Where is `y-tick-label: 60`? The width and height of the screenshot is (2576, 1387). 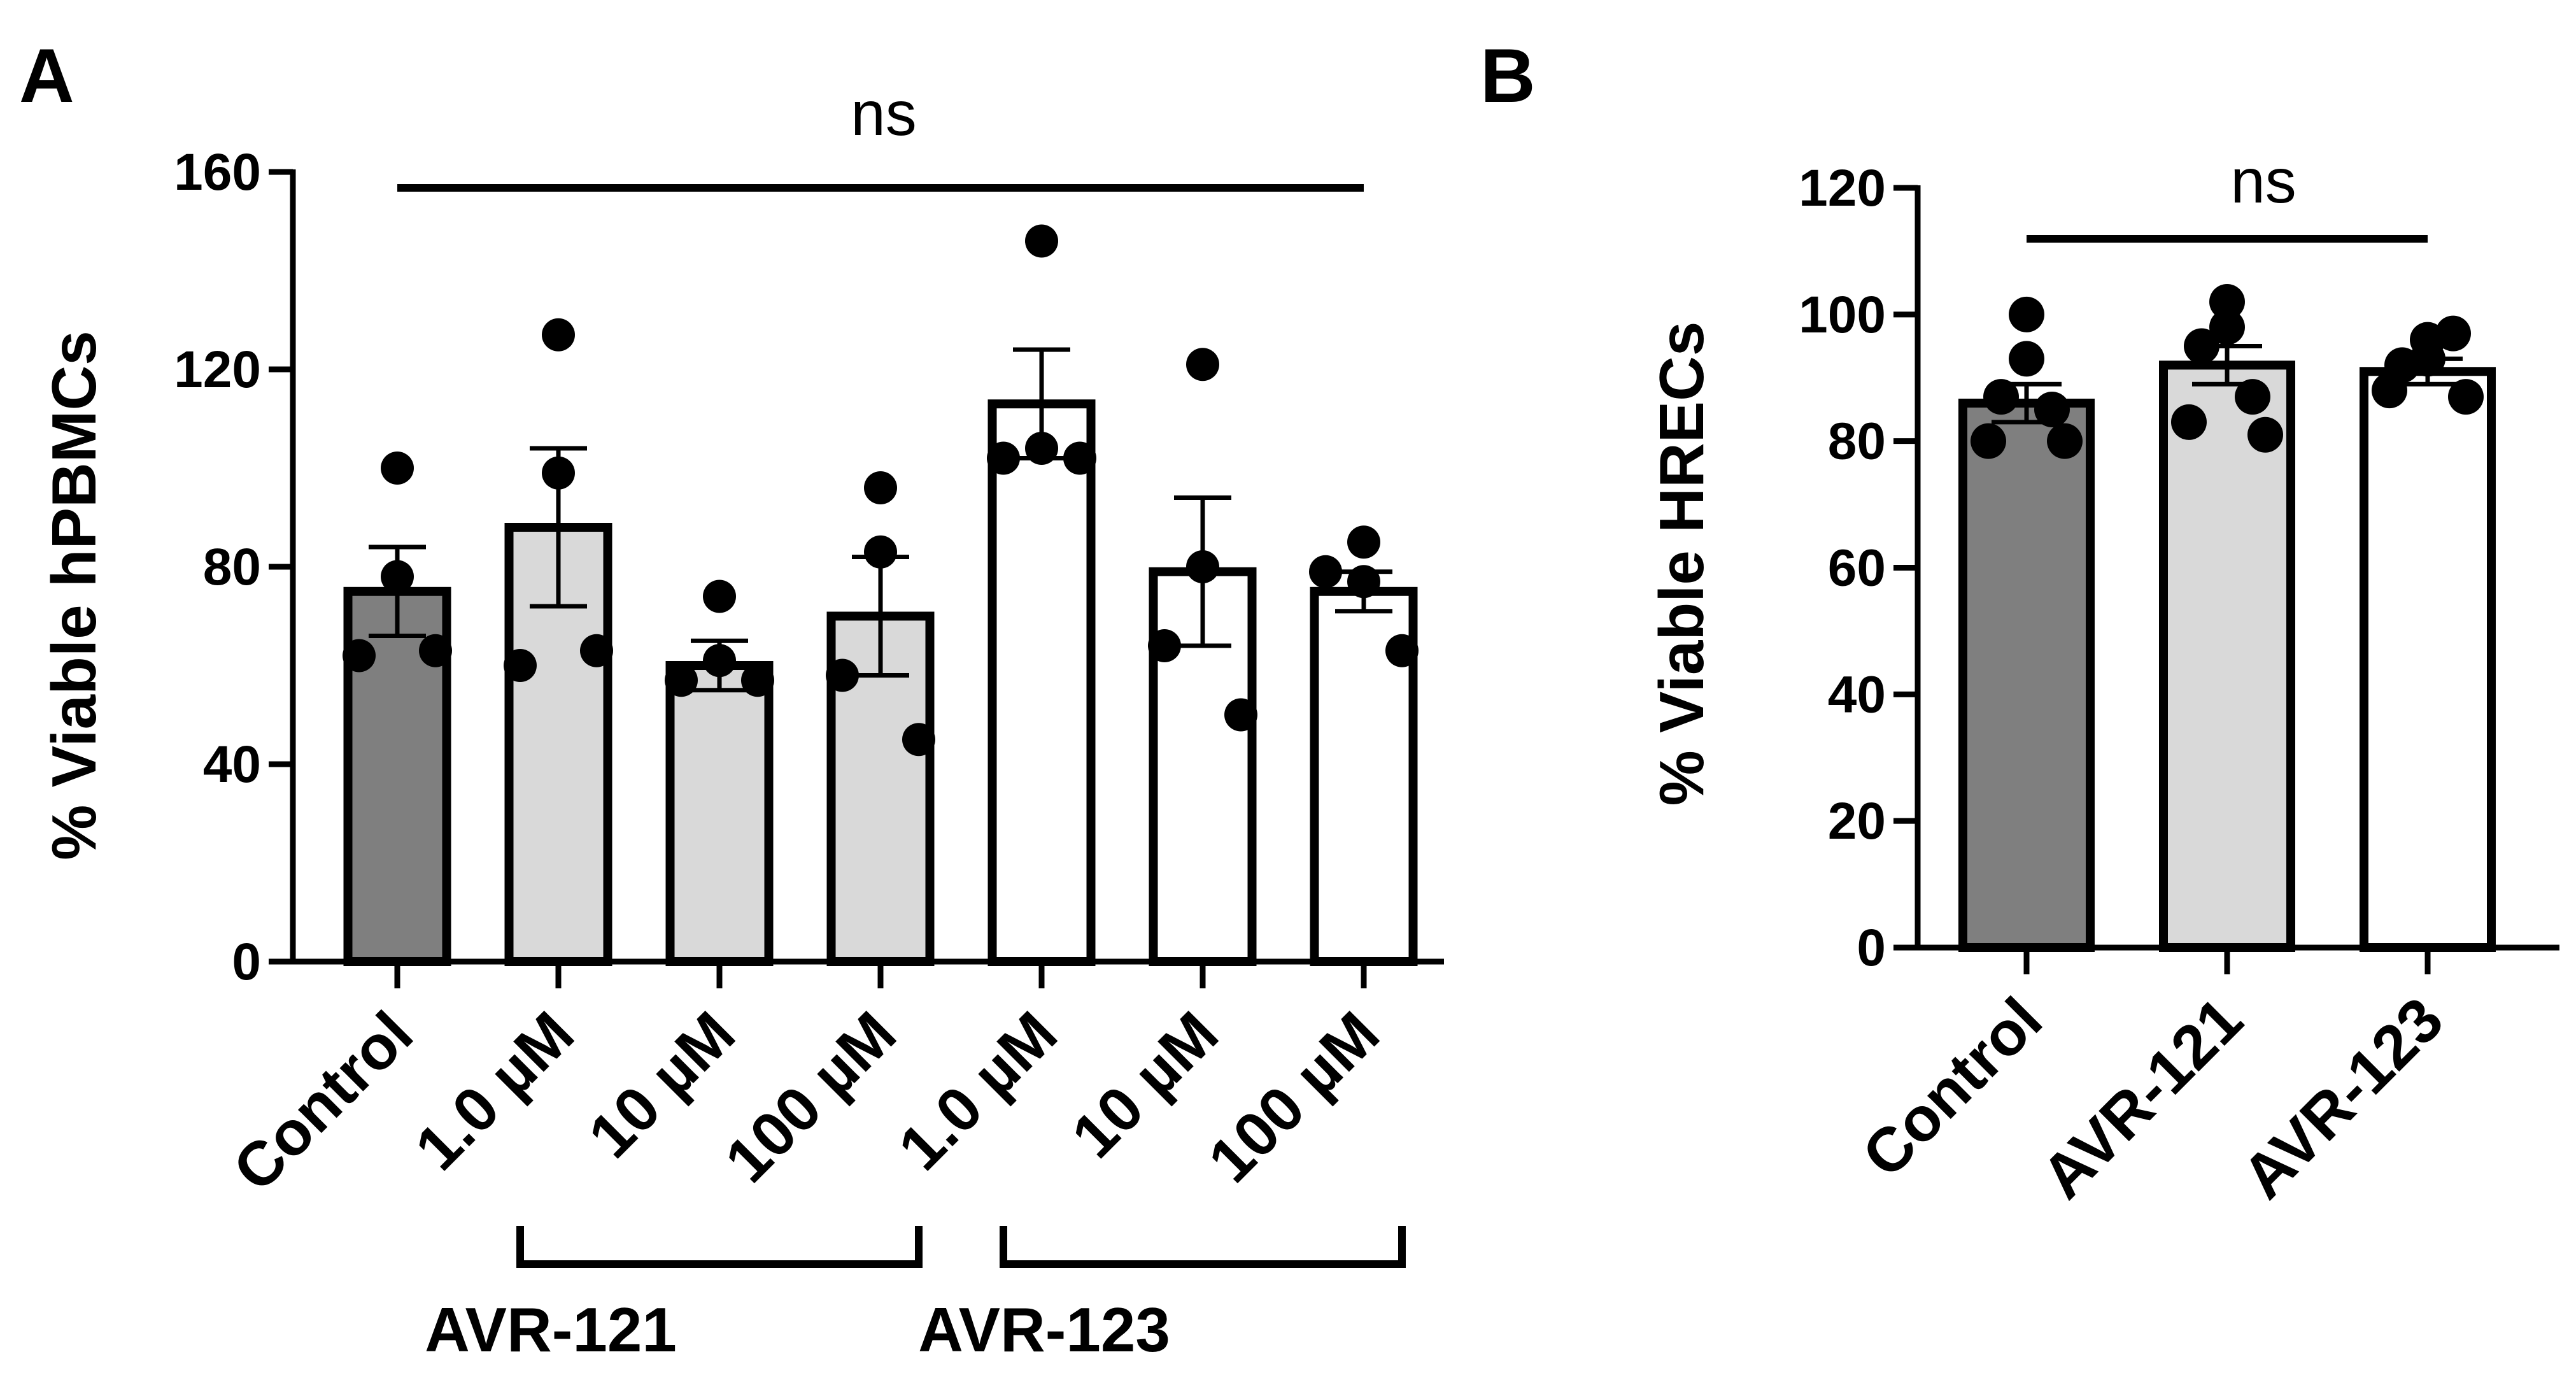 y-tick-label: 60 is located at coordinates (1857, 568).